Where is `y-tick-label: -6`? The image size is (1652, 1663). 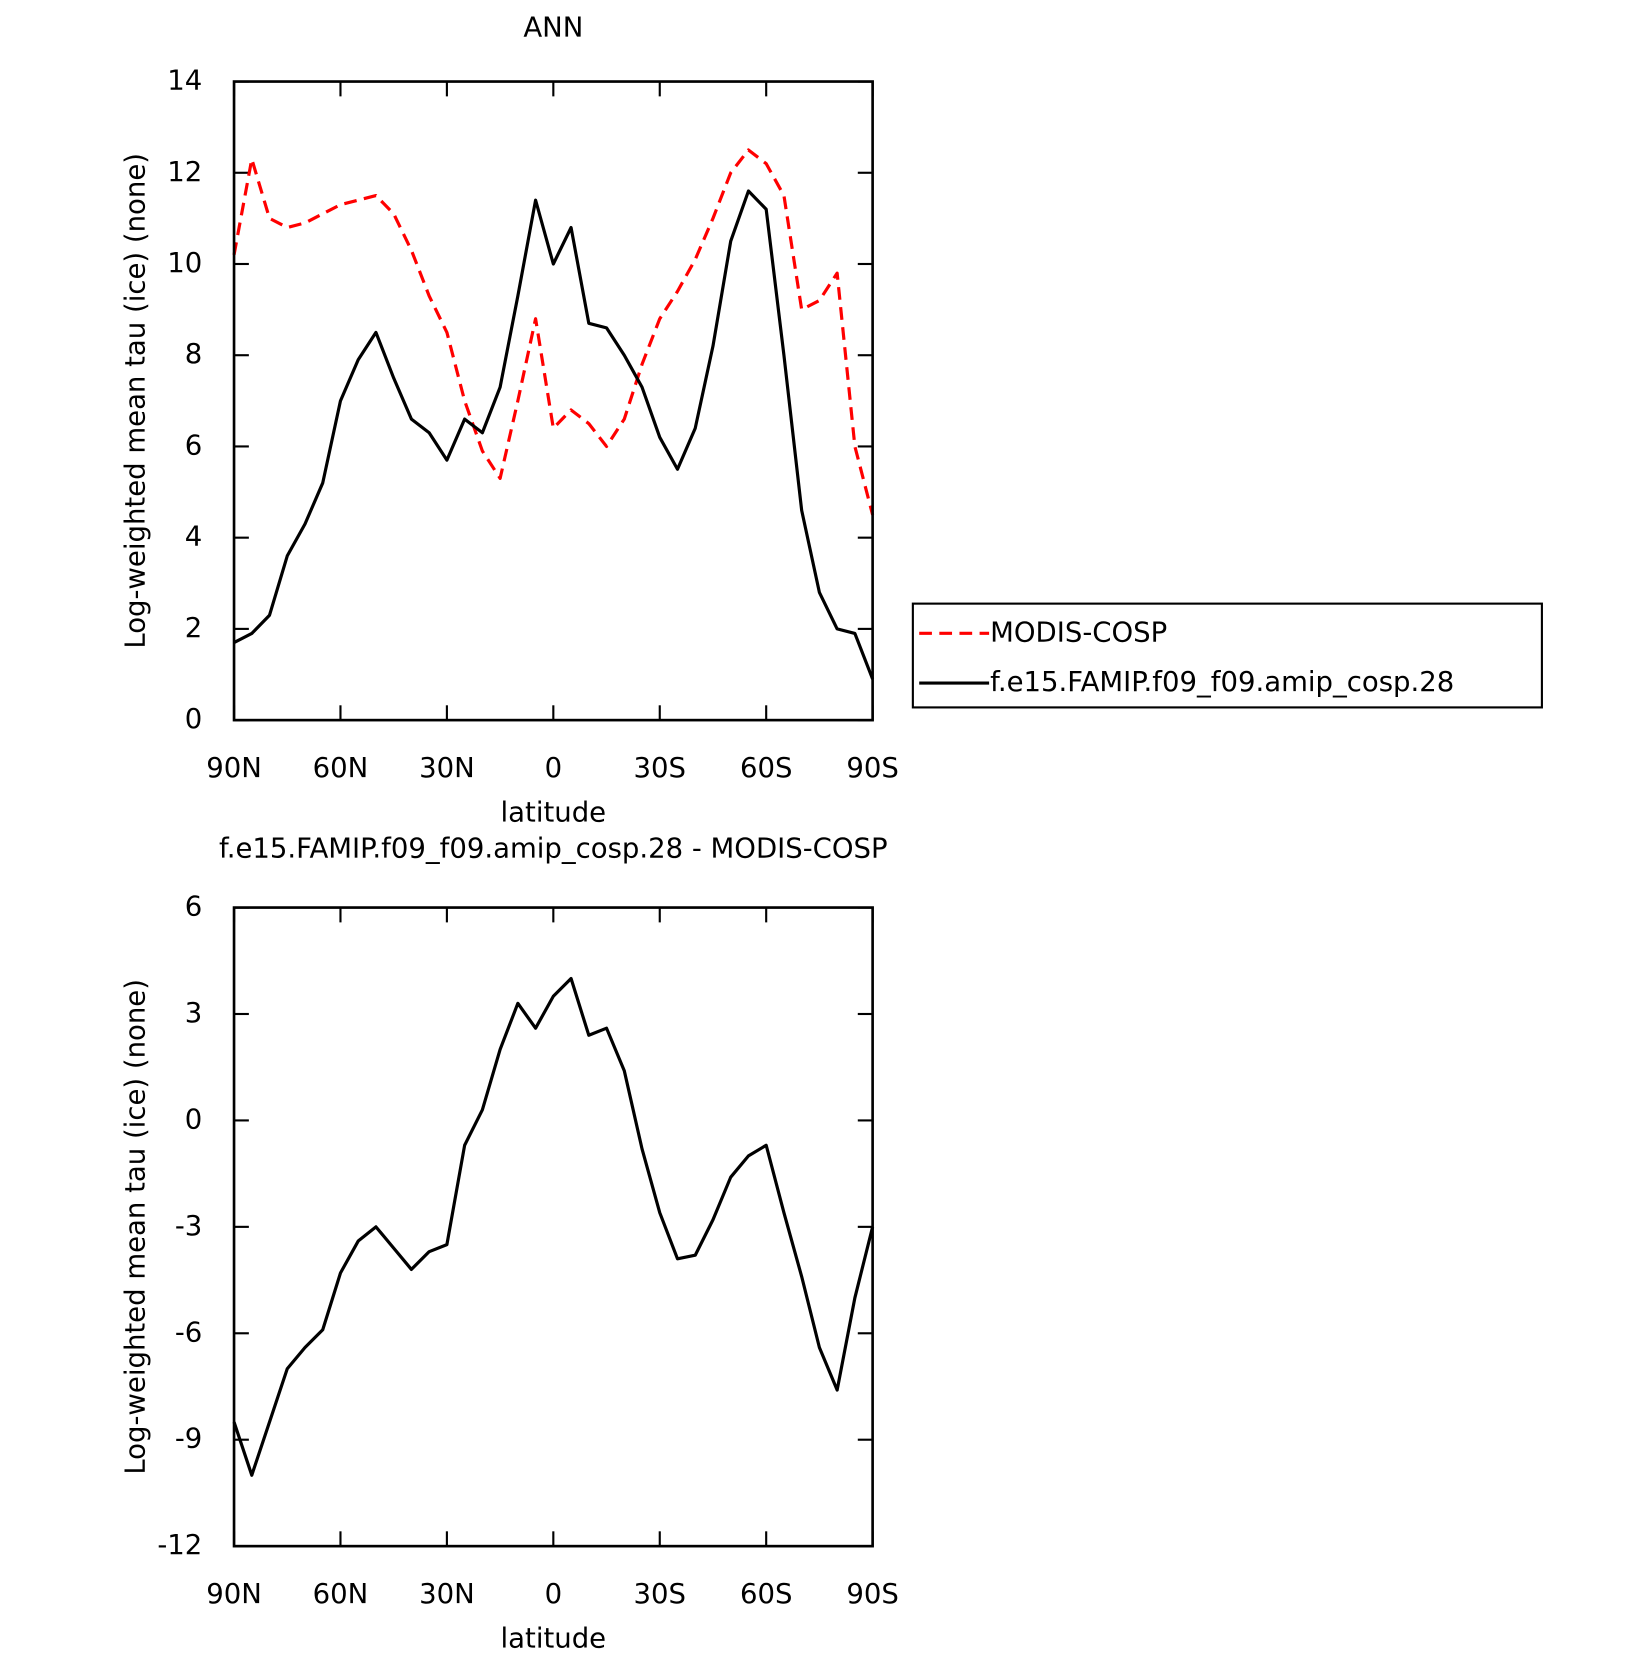
y-tick-label: -6 is located at coordinates (188, 1332).